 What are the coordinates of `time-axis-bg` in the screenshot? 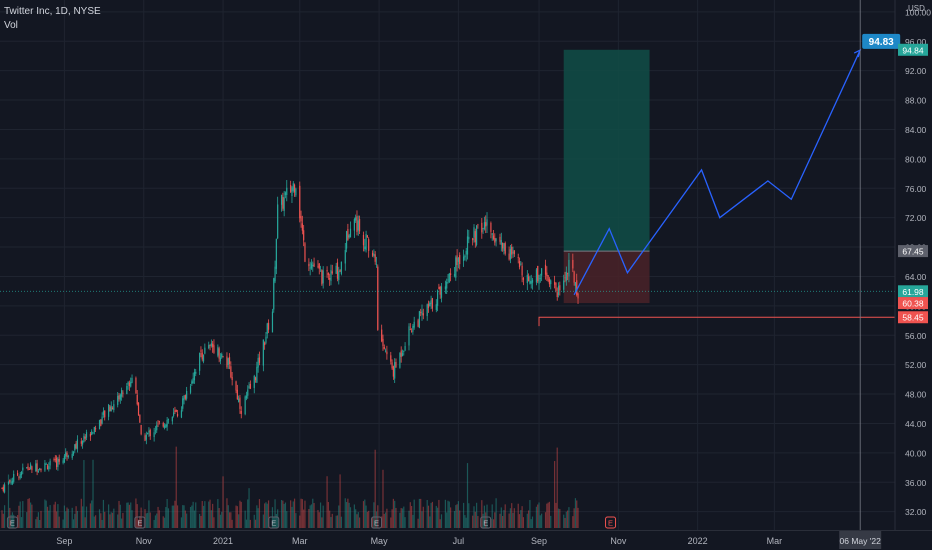 It's located at (466, 540).